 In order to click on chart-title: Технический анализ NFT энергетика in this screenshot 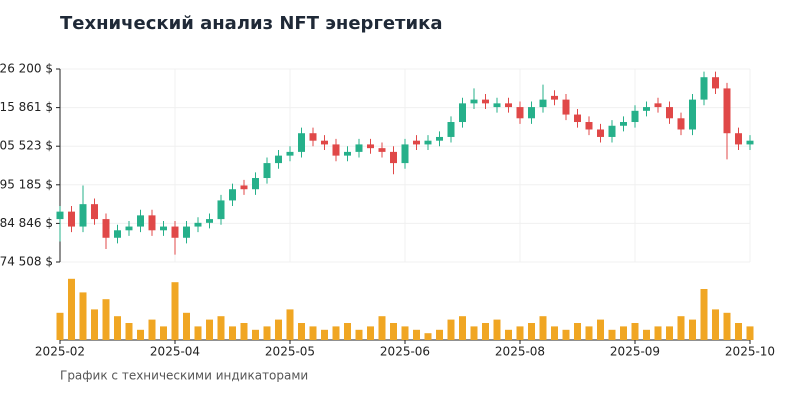, I will do `click(251, 23)`.